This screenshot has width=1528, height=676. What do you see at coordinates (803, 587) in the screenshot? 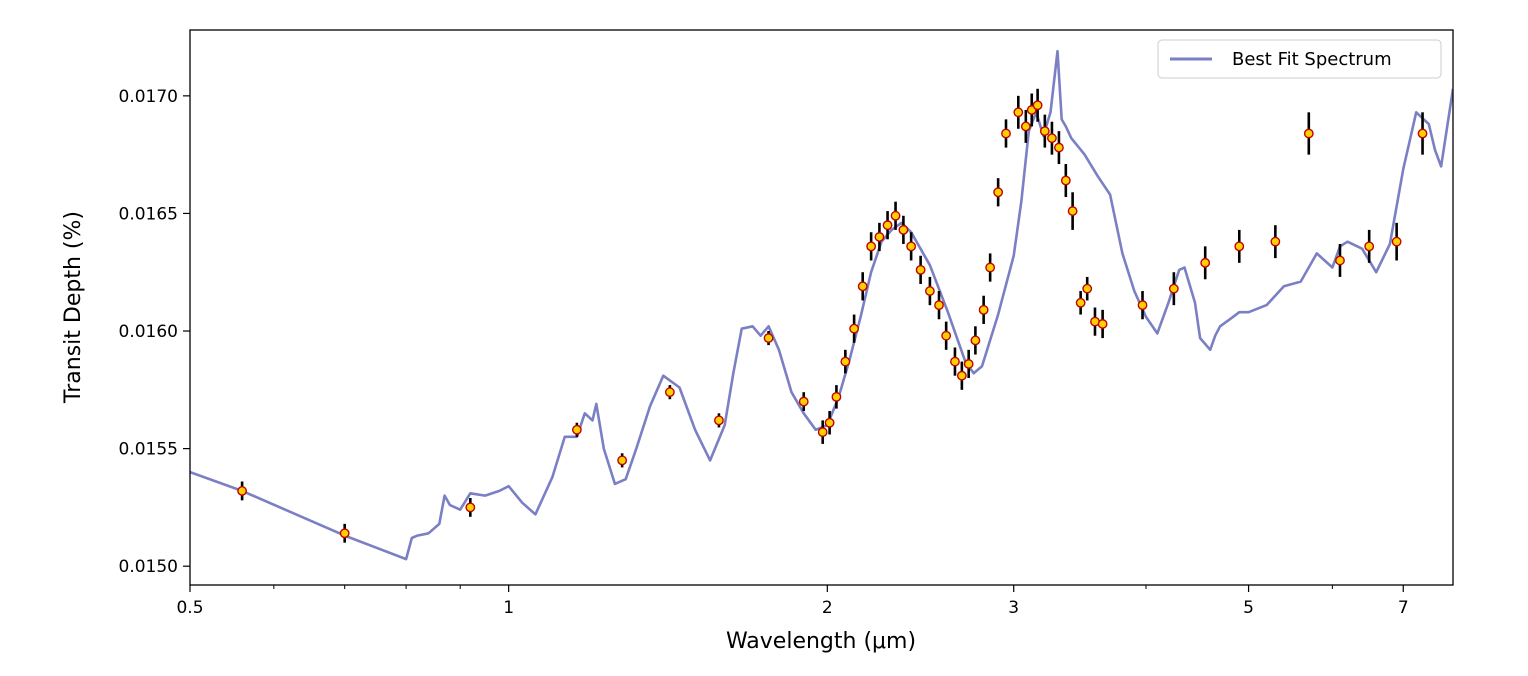
I see `x-minor-ticks` at bounding box center [803, 587].